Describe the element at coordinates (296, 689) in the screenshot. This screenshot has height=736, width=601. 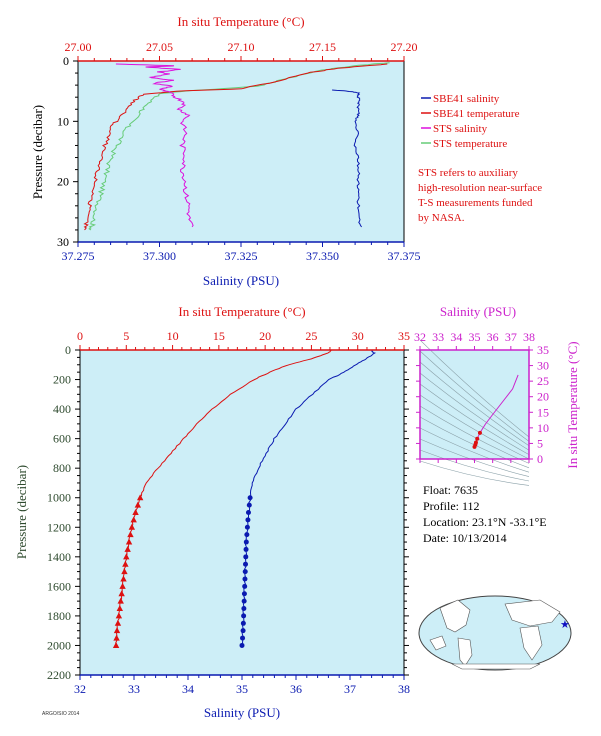
I see `full-profile-sal-tick-label: 36` at that location.